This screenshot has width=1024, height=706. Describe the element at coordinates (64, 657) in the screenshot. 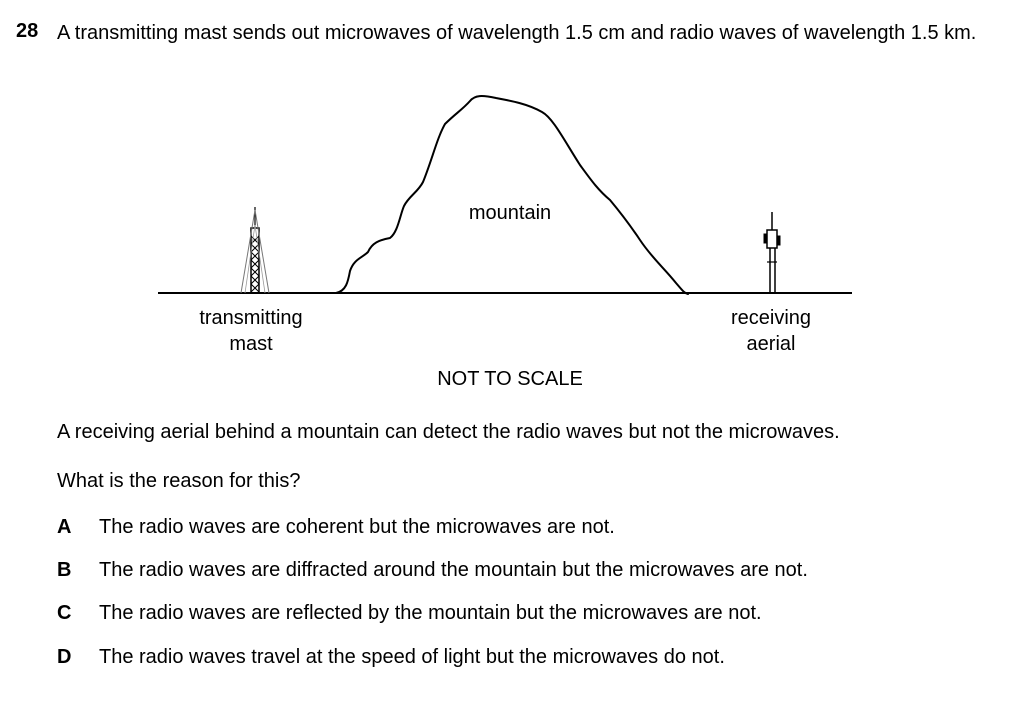

I see `option-letter: D` at that location.